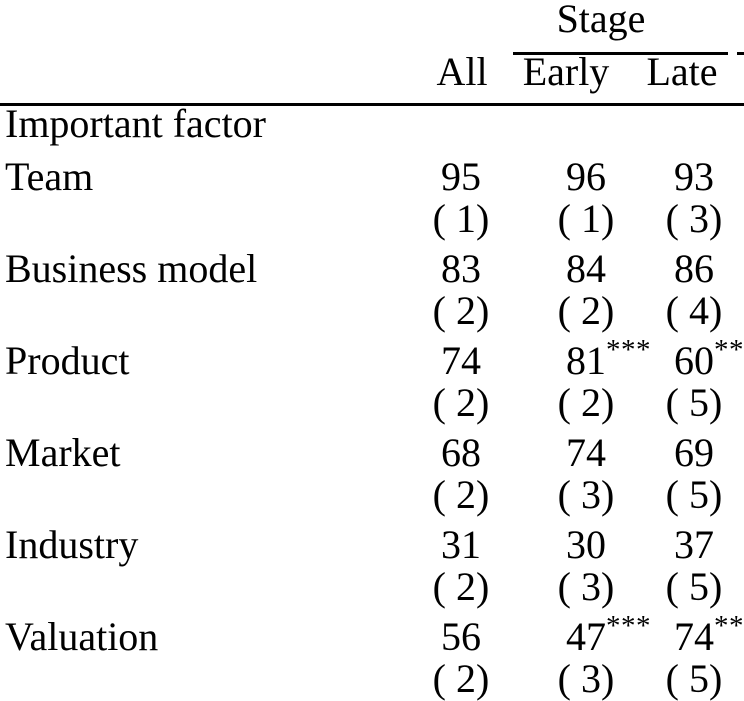  What do you see at coordinates (694, 176) in the screenshot?
I see `cell-value: 93` at bounding box center [694, 176].